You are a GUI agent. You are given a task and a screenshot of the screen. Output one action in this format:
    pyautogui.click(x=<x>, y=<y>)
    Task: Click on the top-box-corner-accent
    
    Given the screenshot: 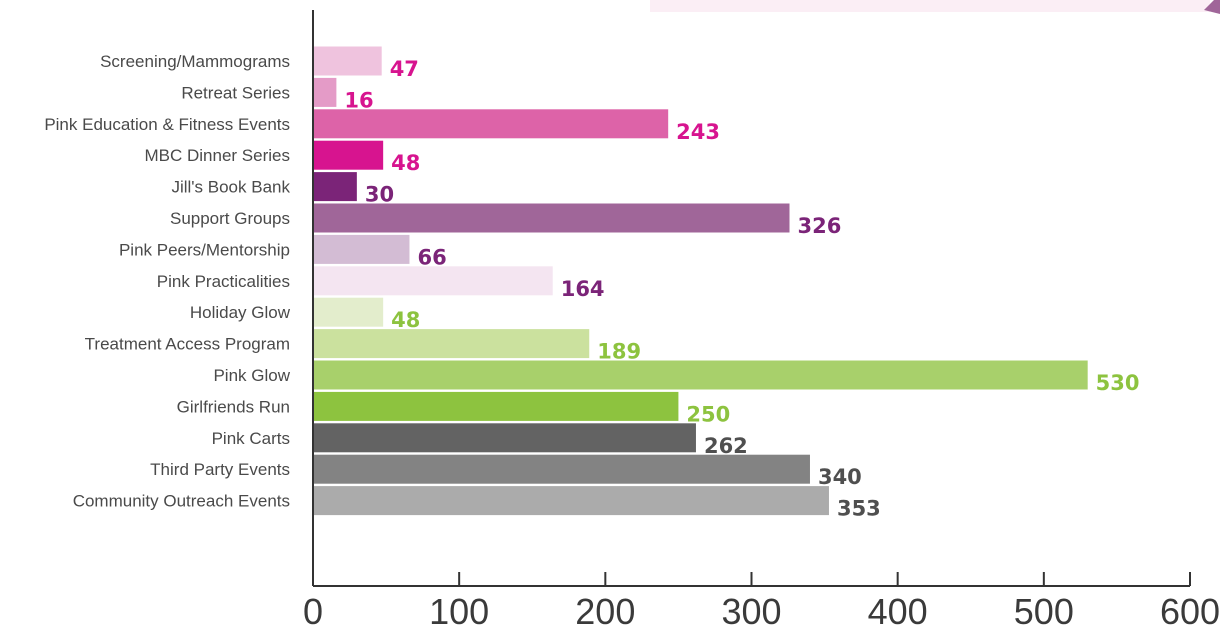 What is the action you would take?
    pyautogui.click(x=1212, y=7)
    